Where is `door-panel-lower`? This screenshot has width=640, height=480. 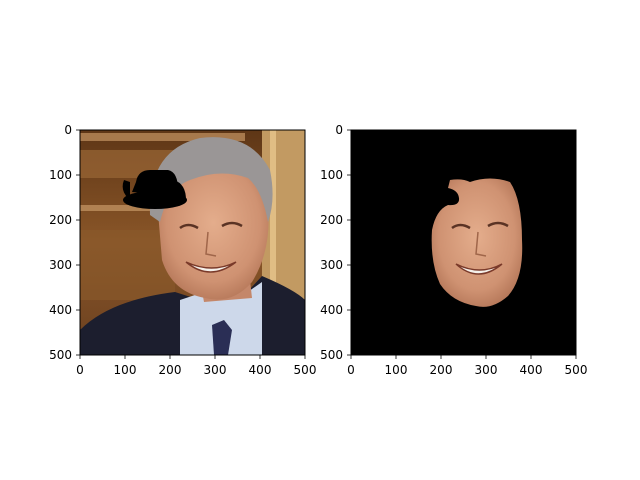
door-panel-lower is located at coordinates (127, 265).